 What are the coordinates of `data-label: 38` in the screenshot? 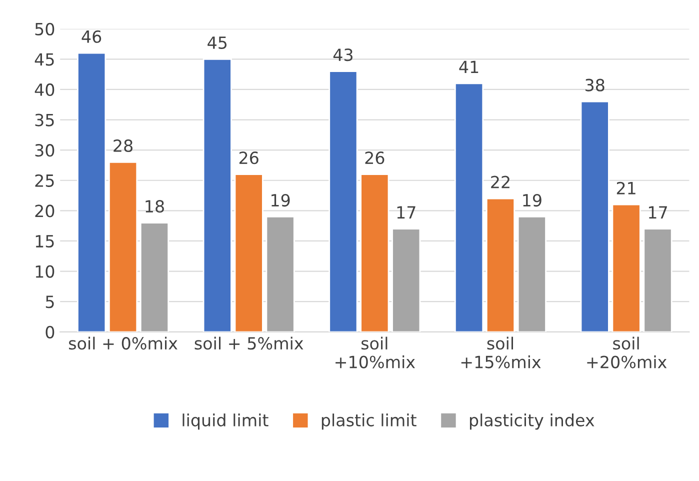 It's located at (595, 85).